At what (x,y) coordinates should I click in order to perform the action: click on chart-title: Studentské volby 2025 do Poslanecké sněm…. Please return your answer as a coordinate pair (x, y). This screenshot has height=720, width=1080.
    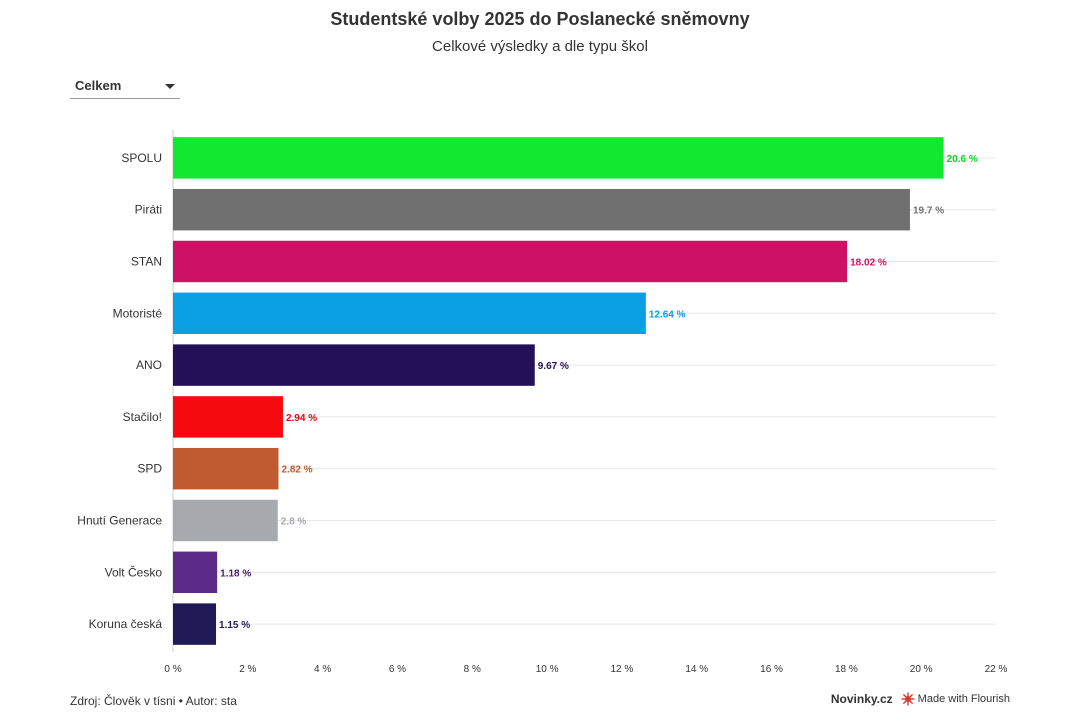
    Looking at the image, I should click on (540, 19).